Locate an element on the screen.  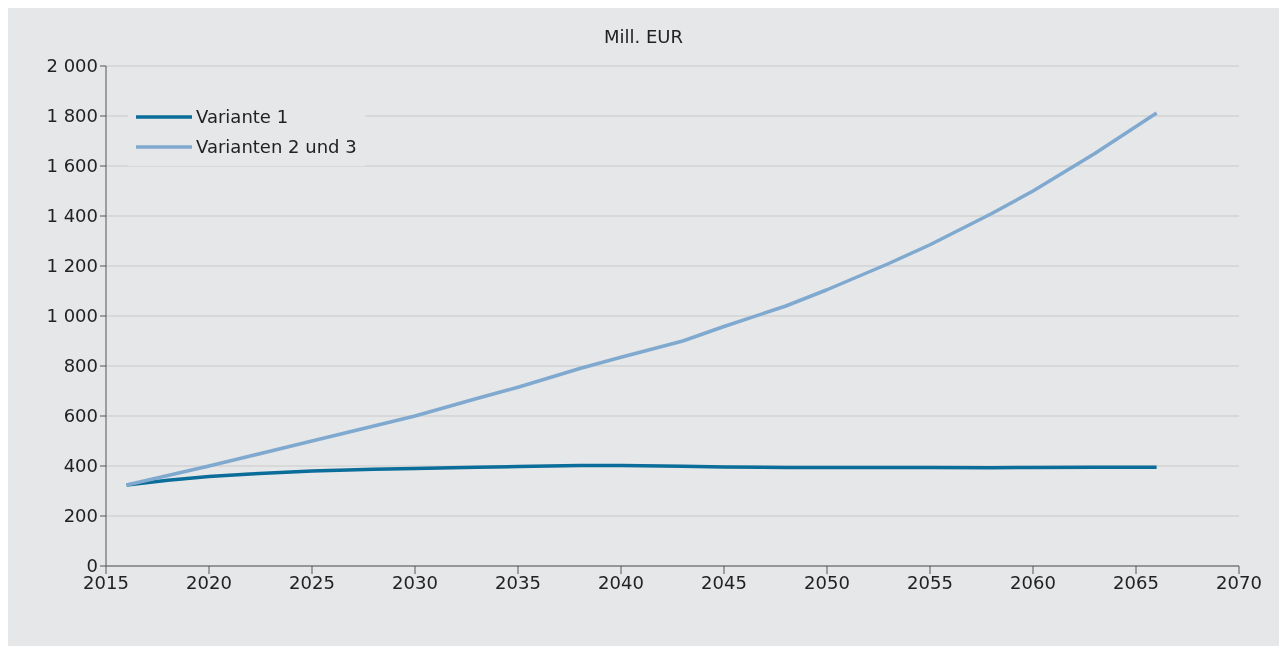
y-tick-label: 1 200 is located at coordinates (72, 266).